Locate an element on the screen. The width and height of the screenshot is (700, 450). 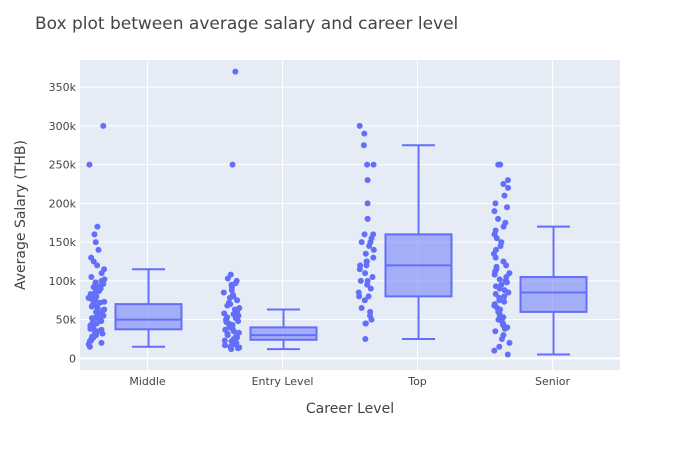
y-tick-label: 50k is located at coordinates (66, 320).